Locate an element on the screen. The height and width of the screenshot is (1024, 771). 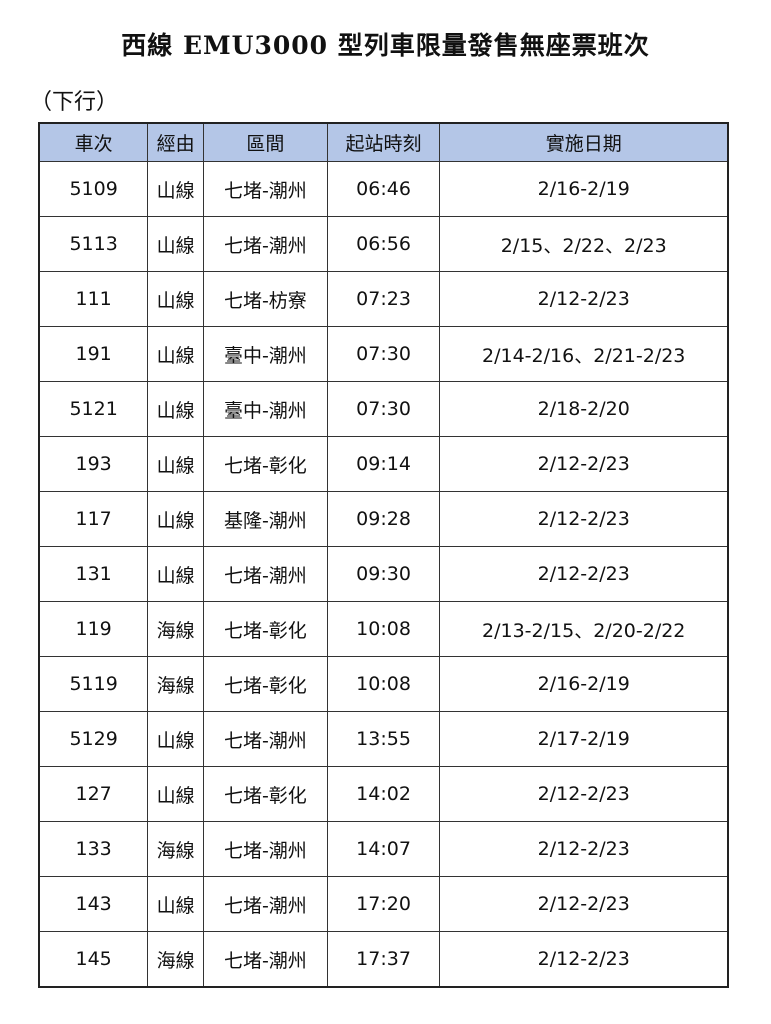
table-row: 193 山線 七堵-彰化 09:14 2/12-2/23 is located at coordinates (383, 464).